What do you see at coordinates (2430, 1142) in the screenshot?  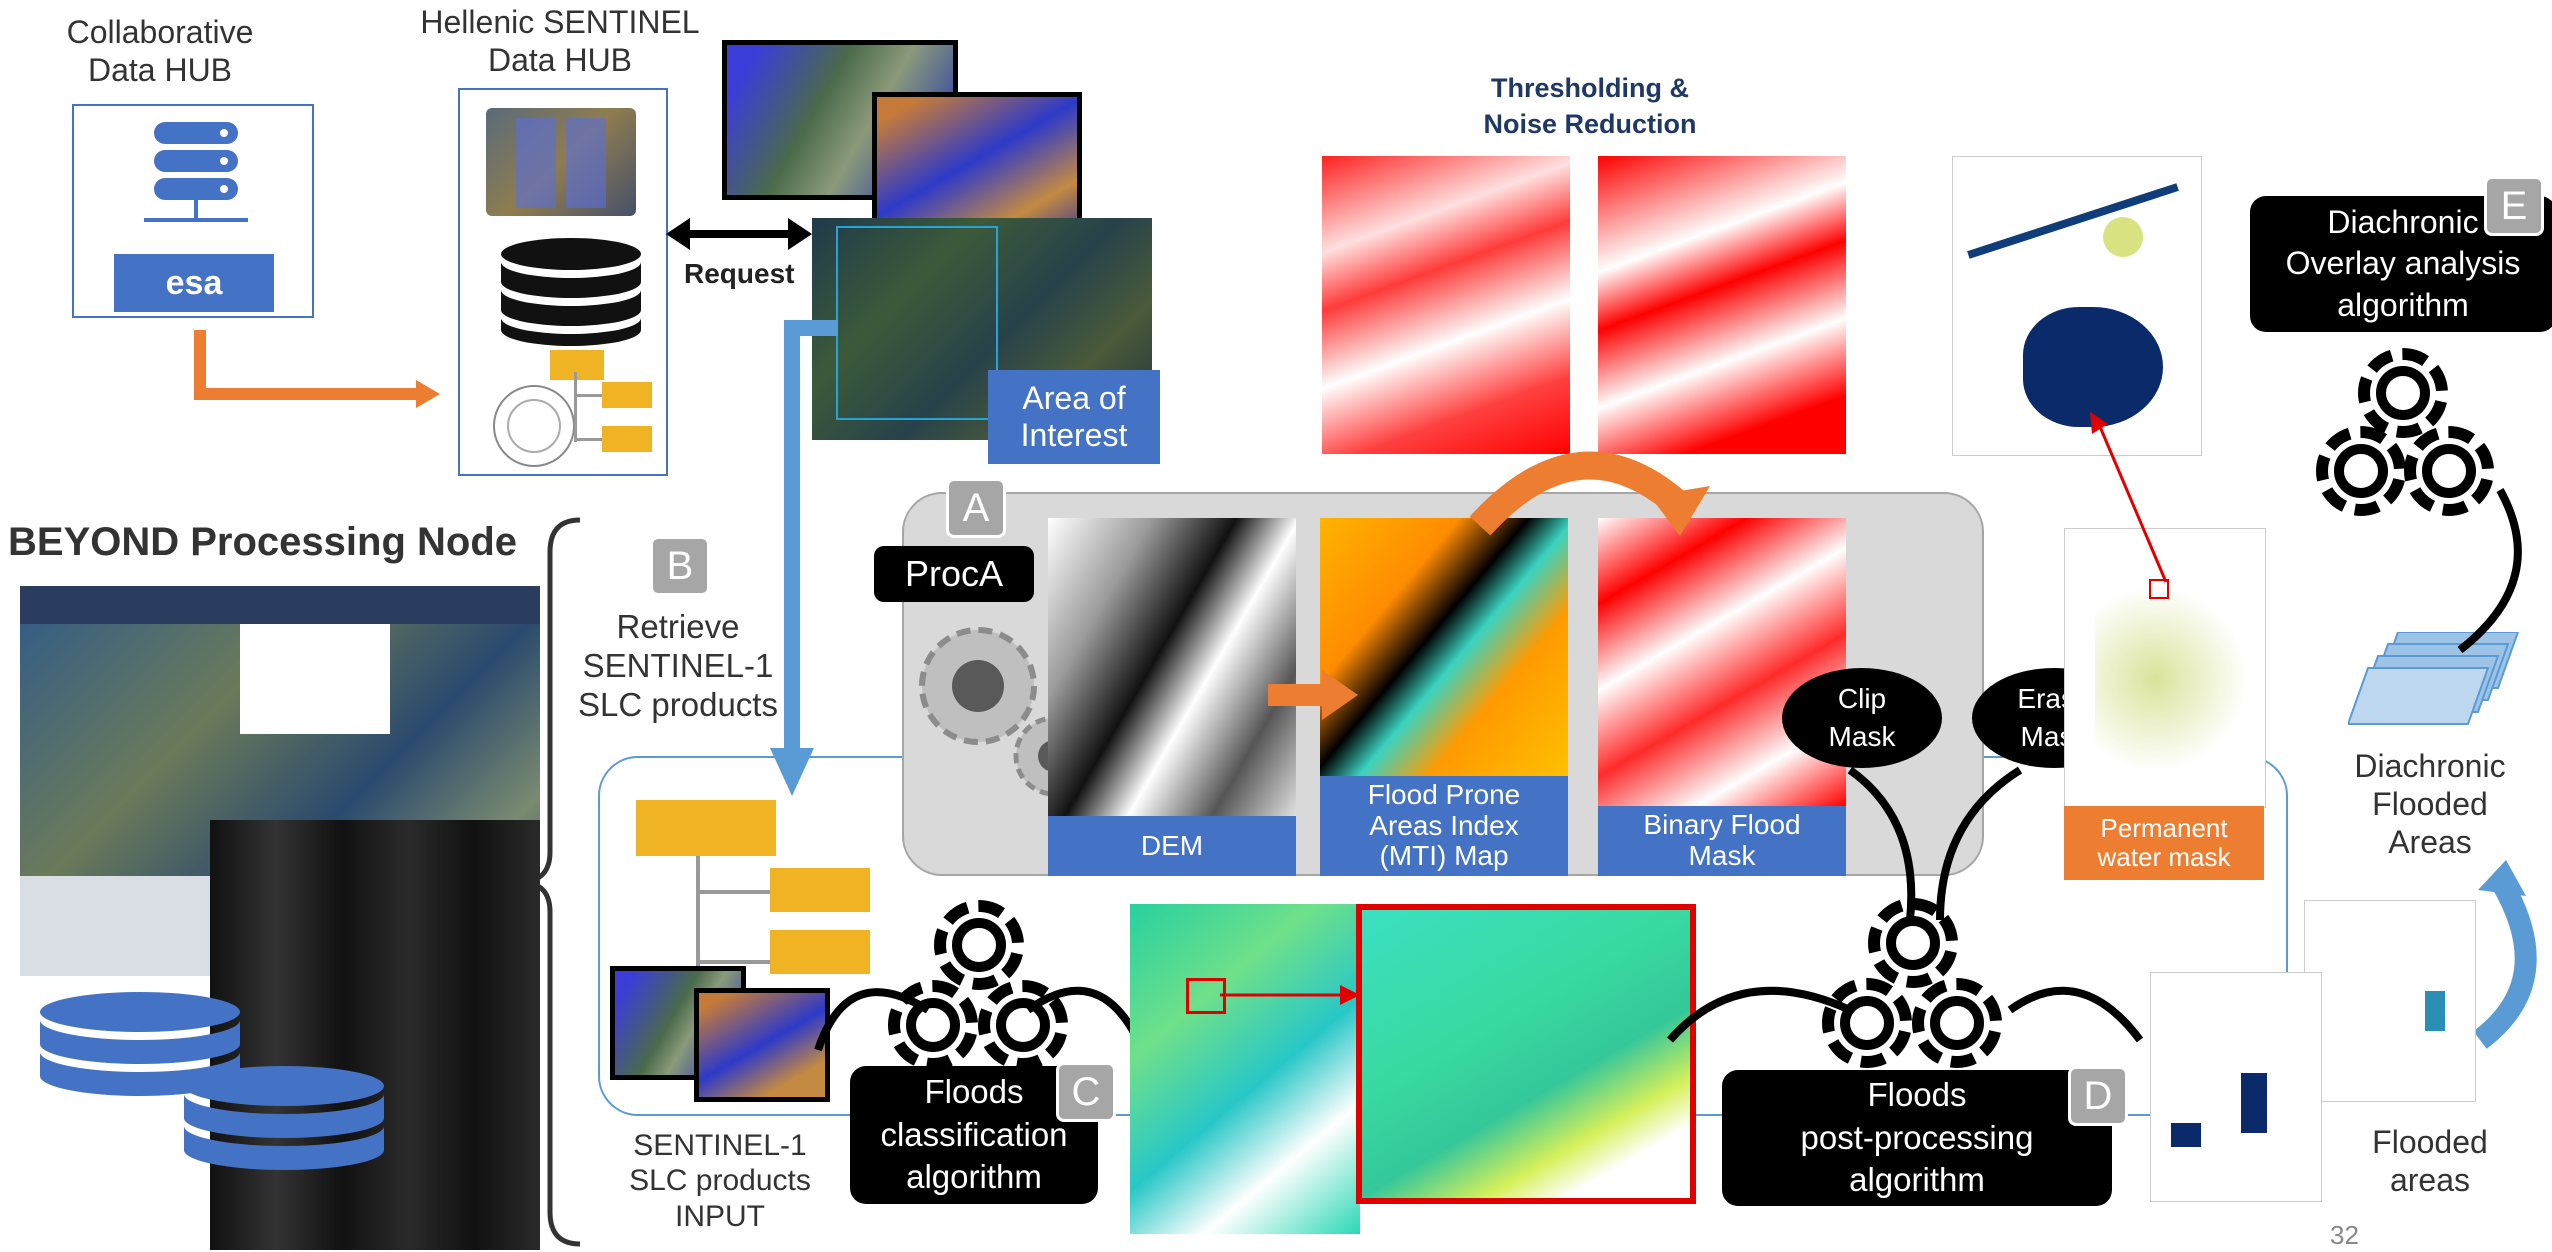 I see `flooded-areas-line1: Flooded` at bounding box center [2430, 1142].